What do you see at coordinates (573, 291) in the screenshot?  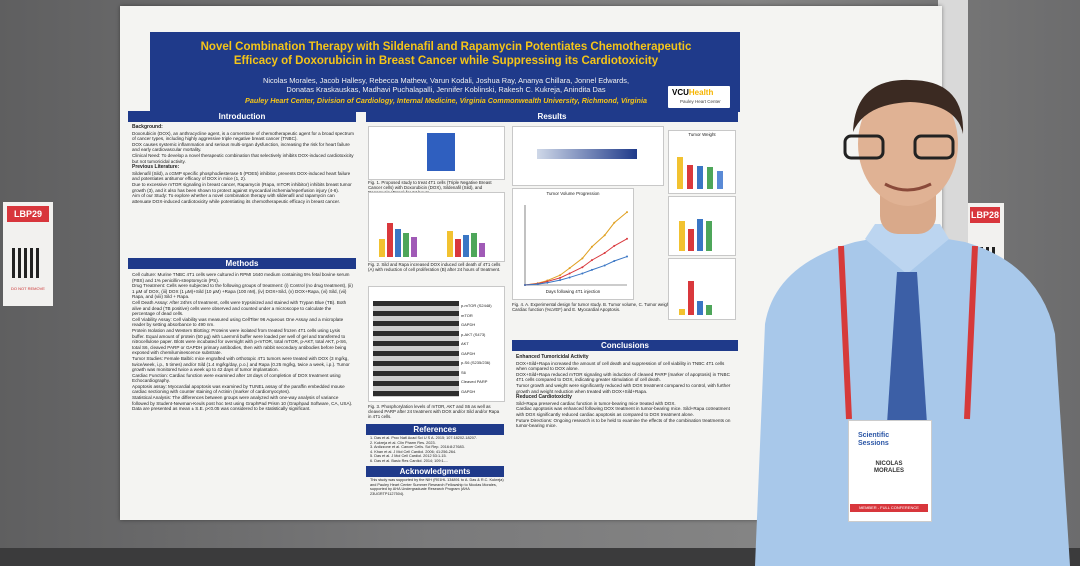 I see `chart-xlabel: Days following 4T1 injection` at bounding box center [573, 291].